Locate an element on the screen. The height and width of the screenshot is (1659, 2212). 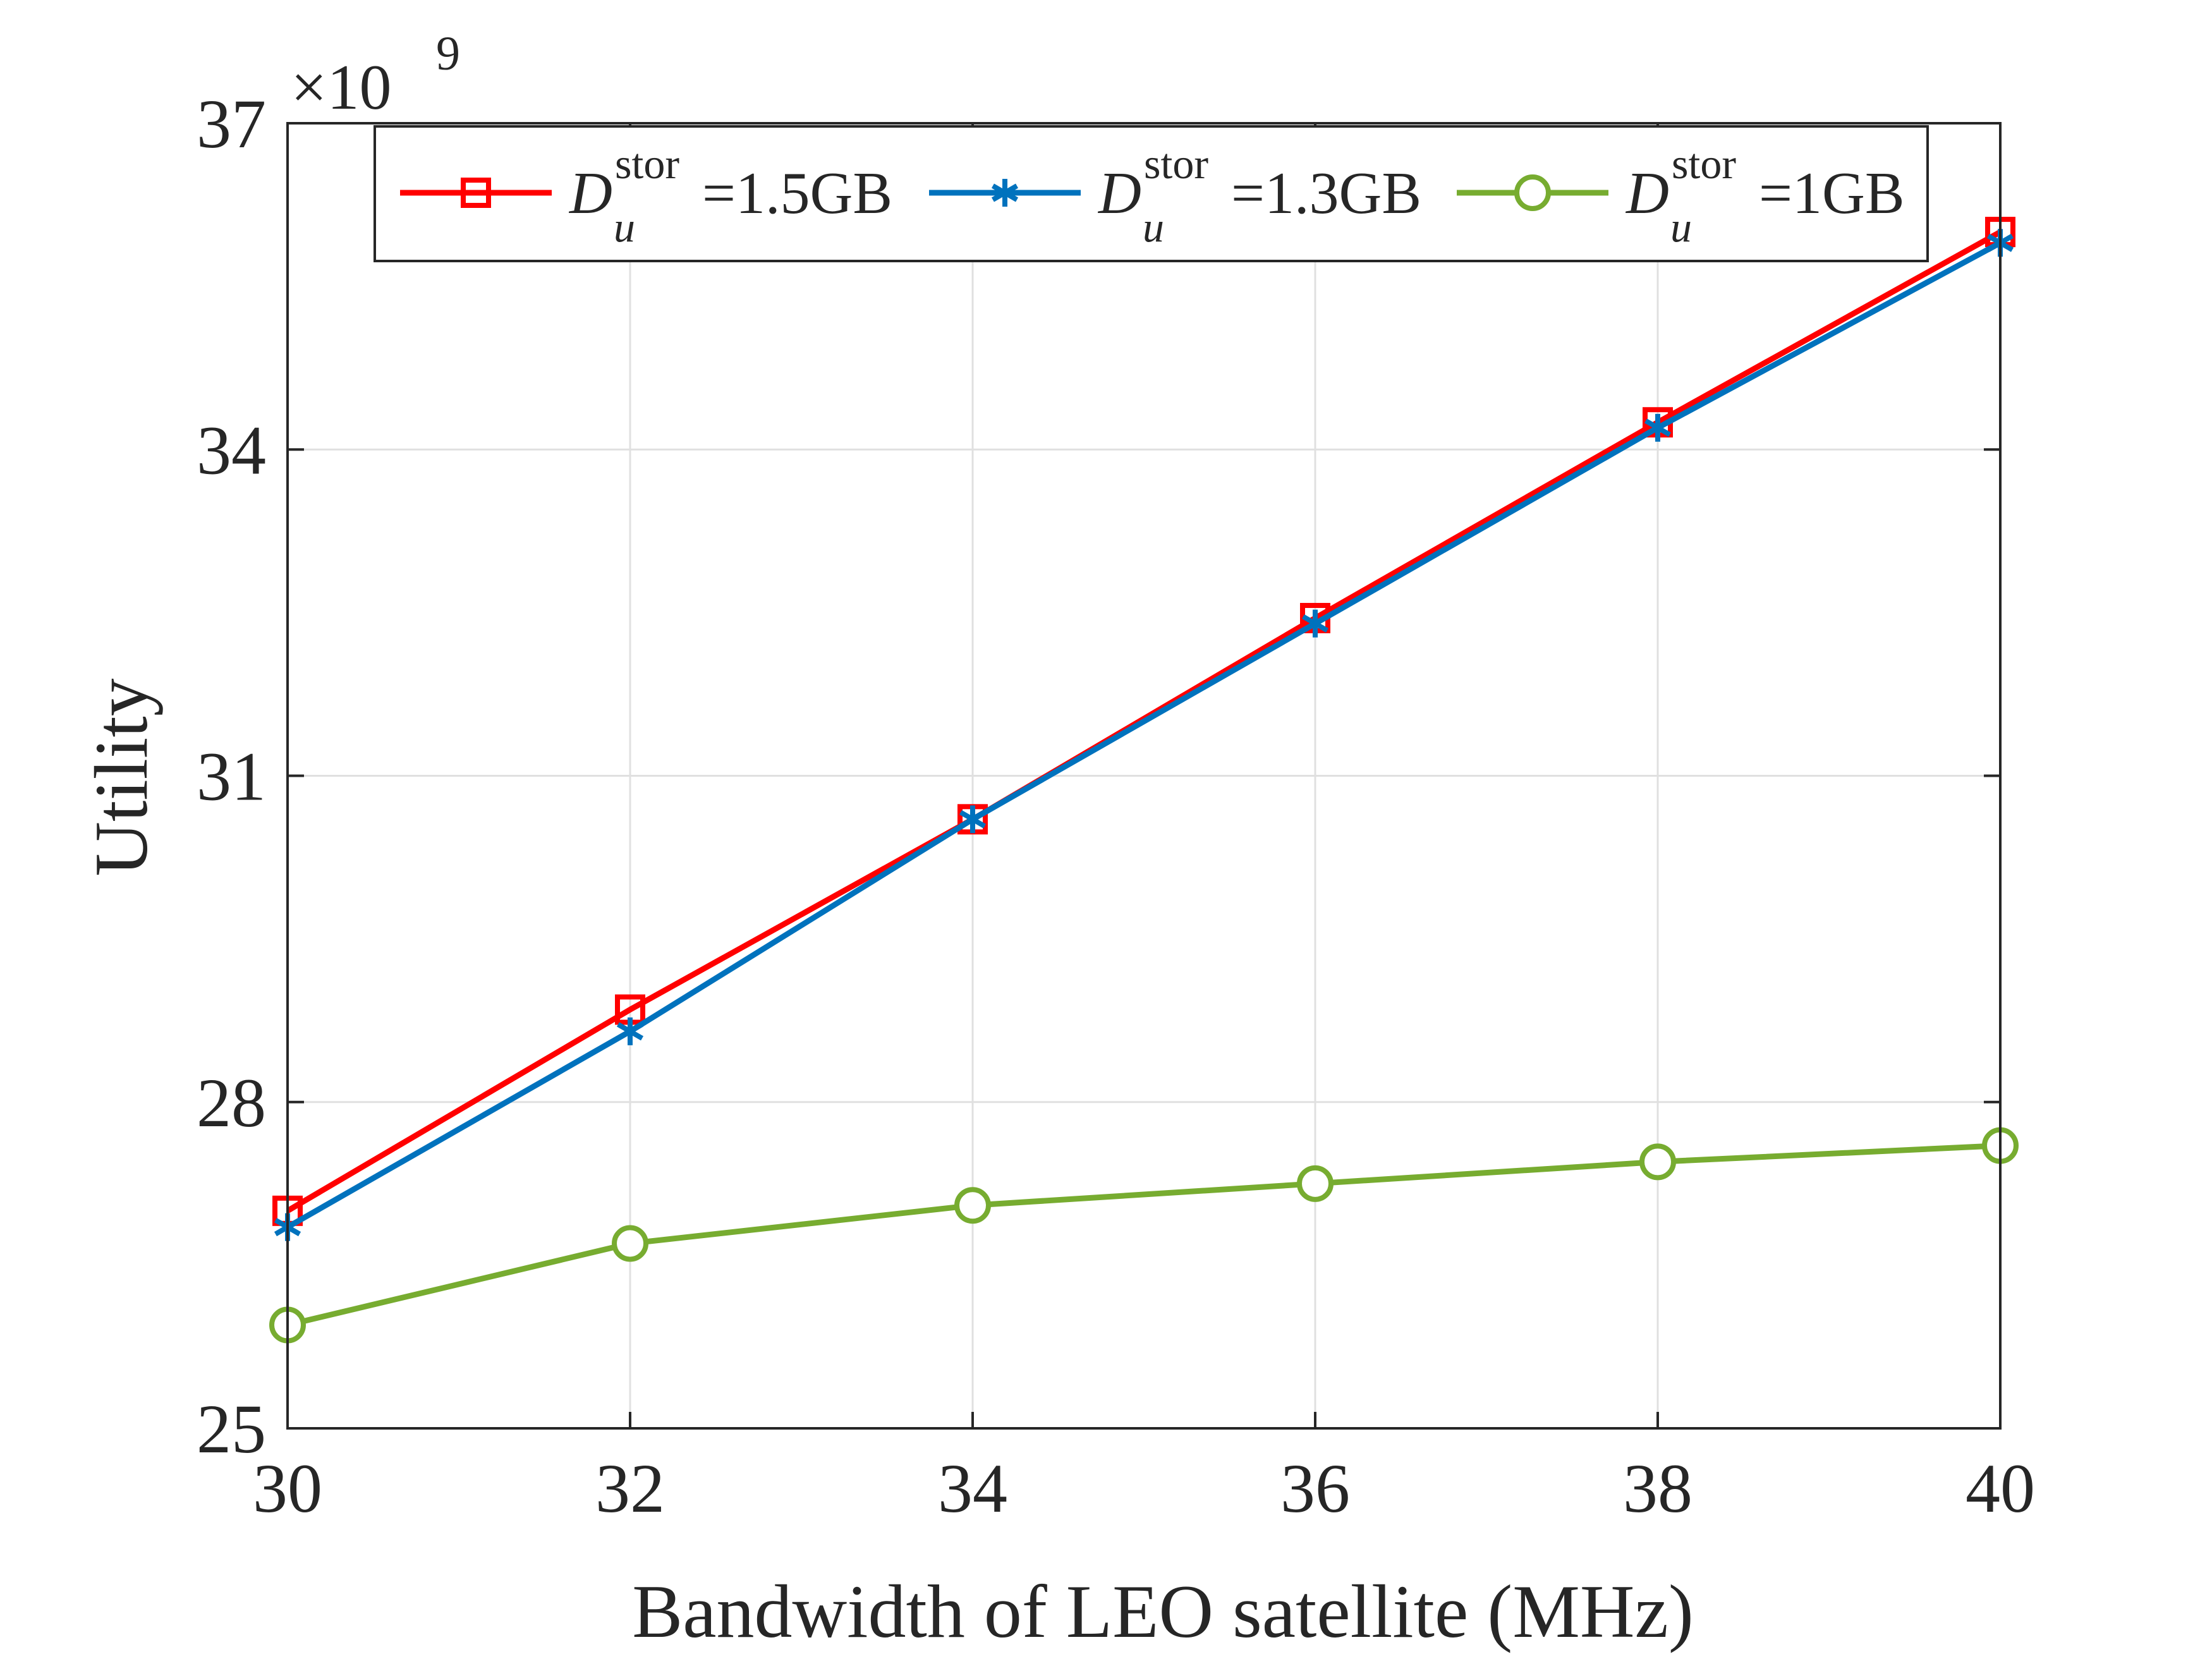
x-tick-label: 30 is located at coordinates (287, 1488).